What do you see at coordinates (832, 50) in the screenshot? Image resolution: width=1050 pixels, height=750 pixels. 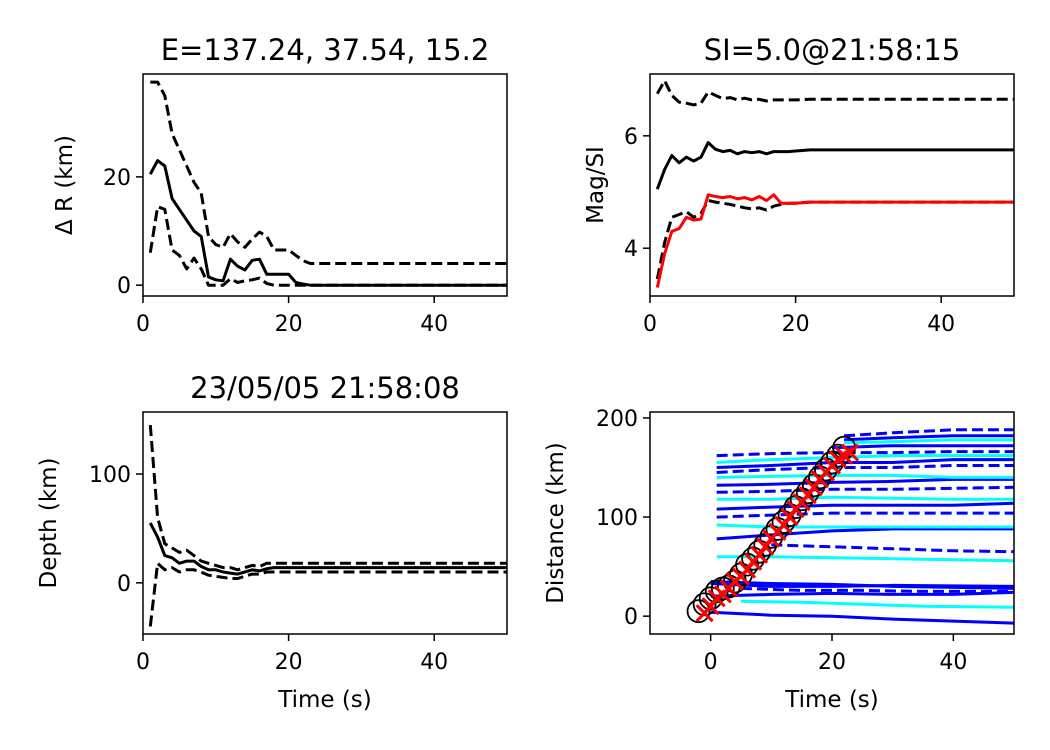 I see `chart-title: SI=5.0@21:58:15` at bounding box center [832, 50].